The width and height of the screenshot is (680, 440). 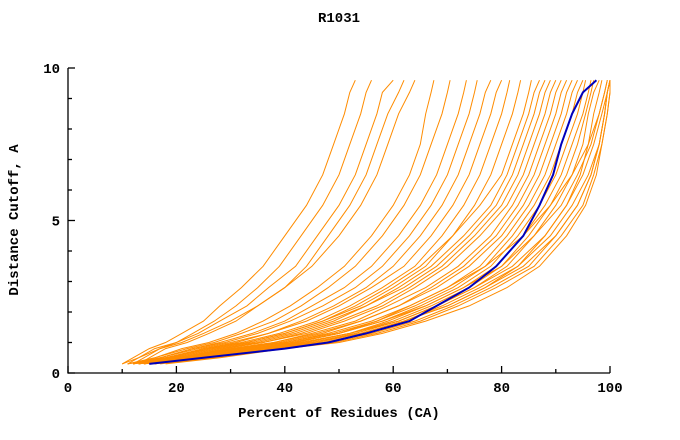 What do you see at coordinates (501, 389) in the screenshot?
I see `x-tick-label: 80` at bounding box center [501, 389].